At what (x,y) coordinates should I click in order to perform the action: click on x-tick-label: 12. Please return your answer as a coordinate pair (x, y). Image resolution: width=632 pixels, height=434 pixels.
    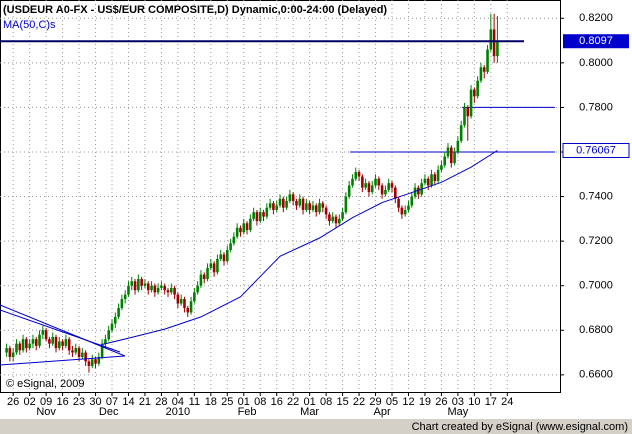
    Looking at the image, I should click on (408, 402).